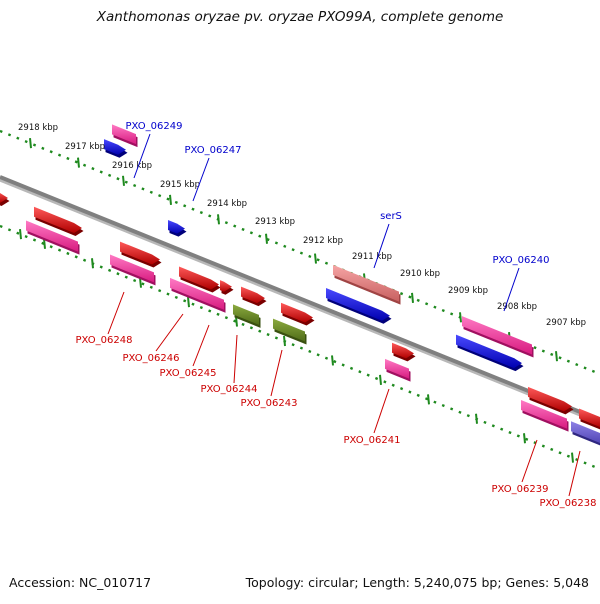  Describe the element at coordinates (188, 373) in the screenshot. I see `minus-gene-2-label: PXO_06245` at that location.